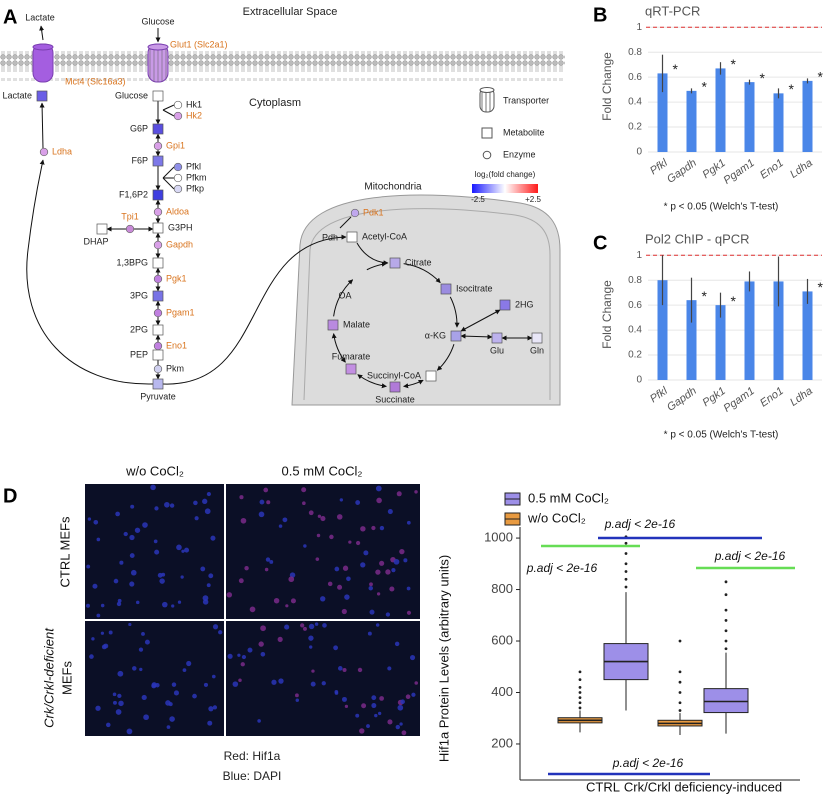  I want to click on column-label: 0.5 mM CoCl₂, so click(322, 470).